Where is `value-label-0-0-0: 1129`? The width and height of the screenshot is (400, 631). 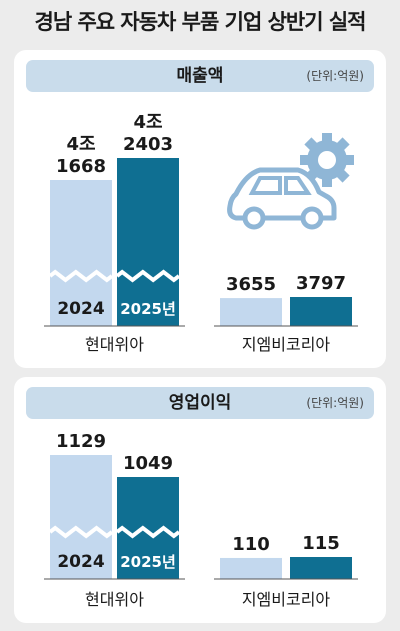
value-label-0-0-0: 1129 is located at coordinates (81, 441).